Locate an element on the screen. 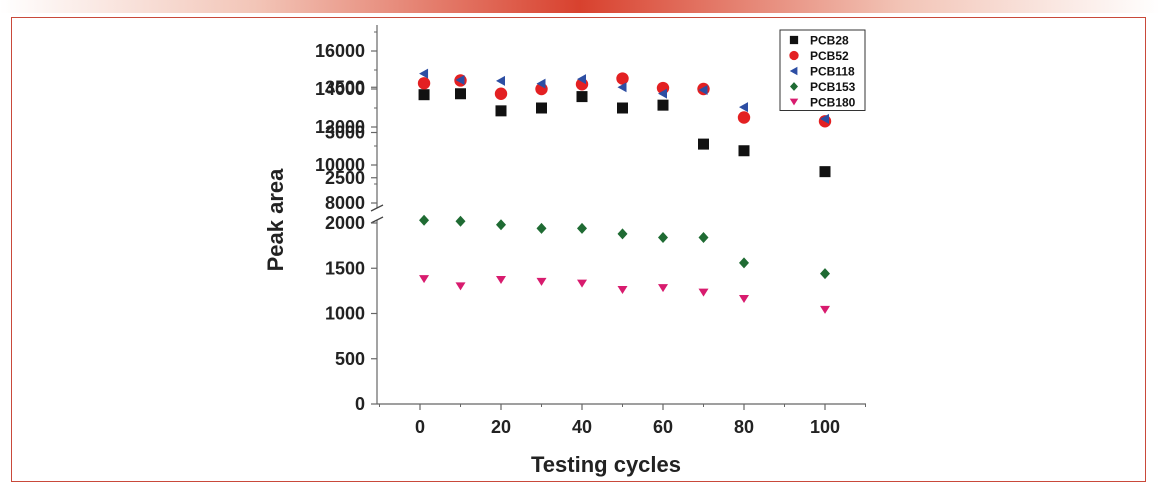  x-tick-label: 100 is located at coordinates (825, 427).